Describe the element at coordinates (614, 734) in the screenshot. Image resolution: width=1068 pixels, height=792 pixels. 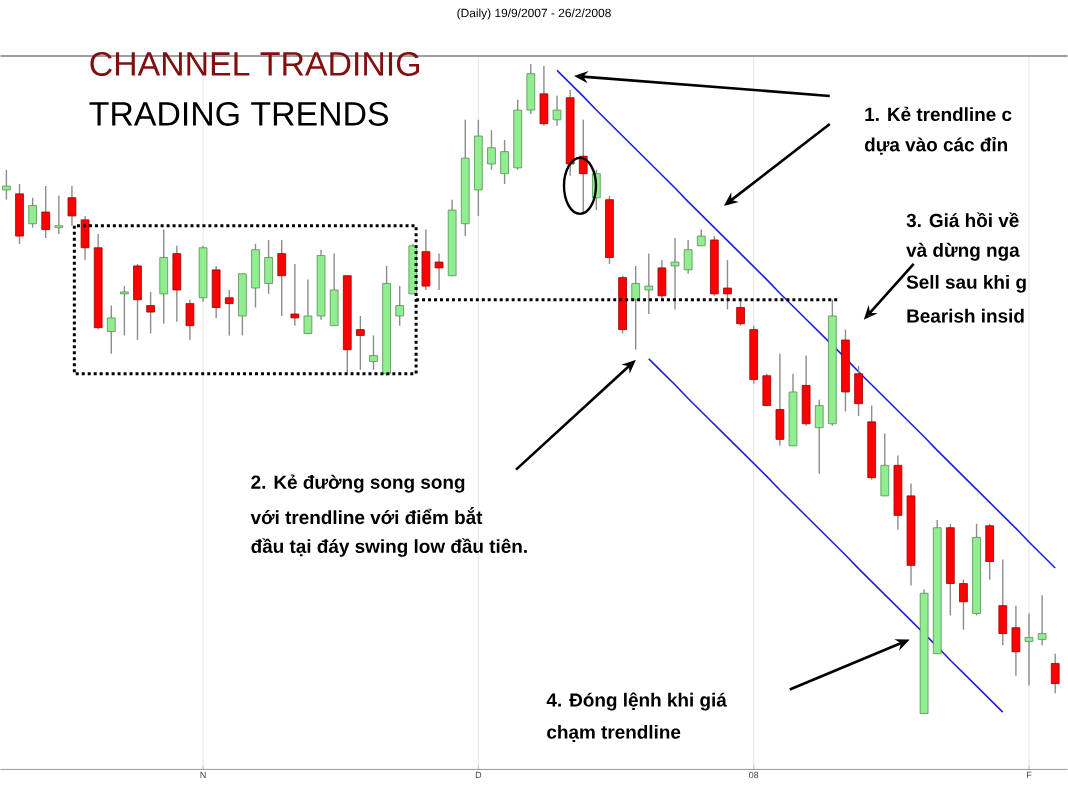
I see `text: chạm trendline` at that location.